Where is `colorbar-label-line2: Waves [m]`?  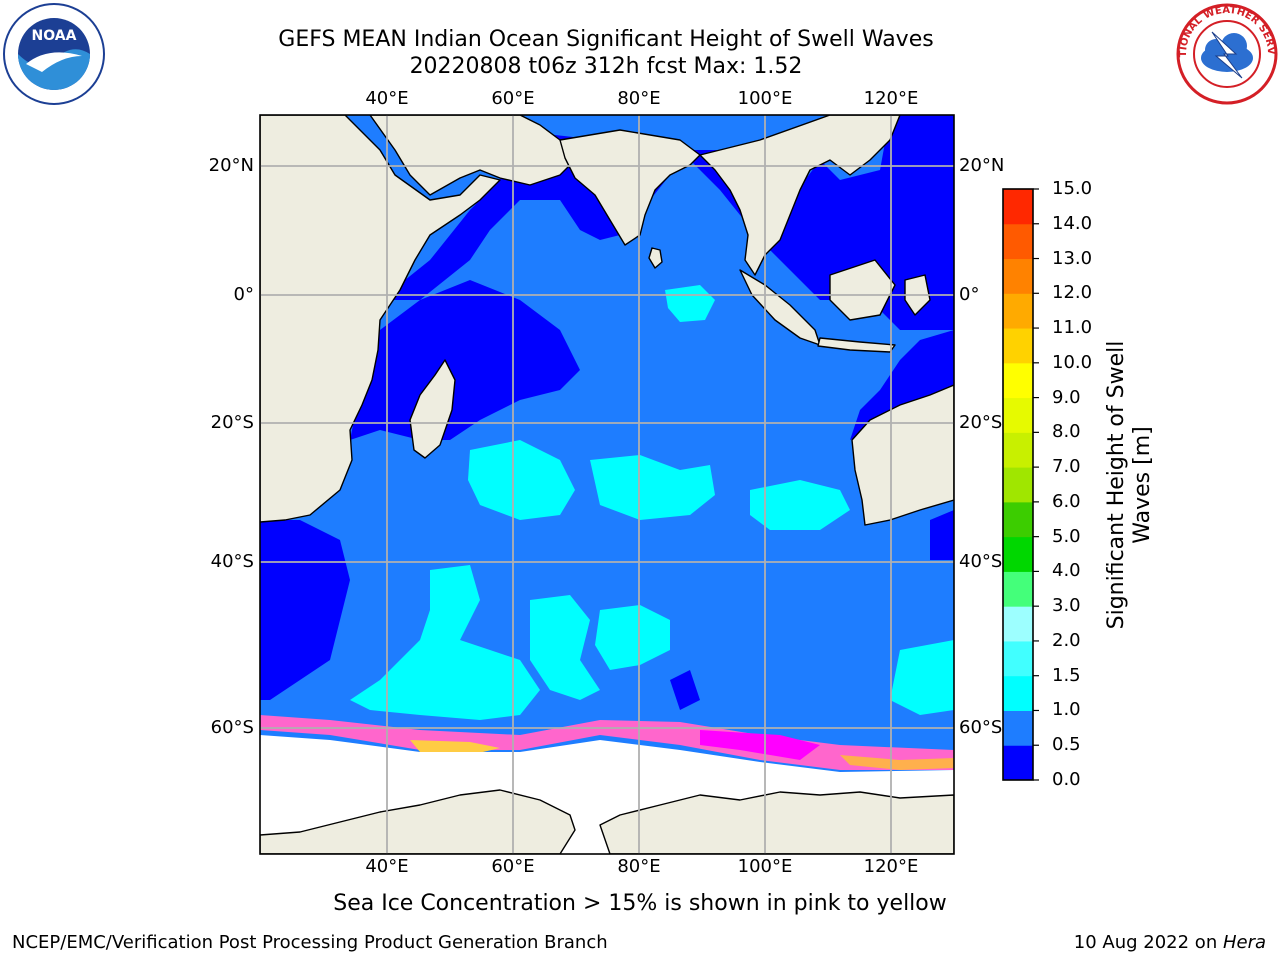
colorbar-label-line2: Waves [m] is located at coordinates (1142, 485).